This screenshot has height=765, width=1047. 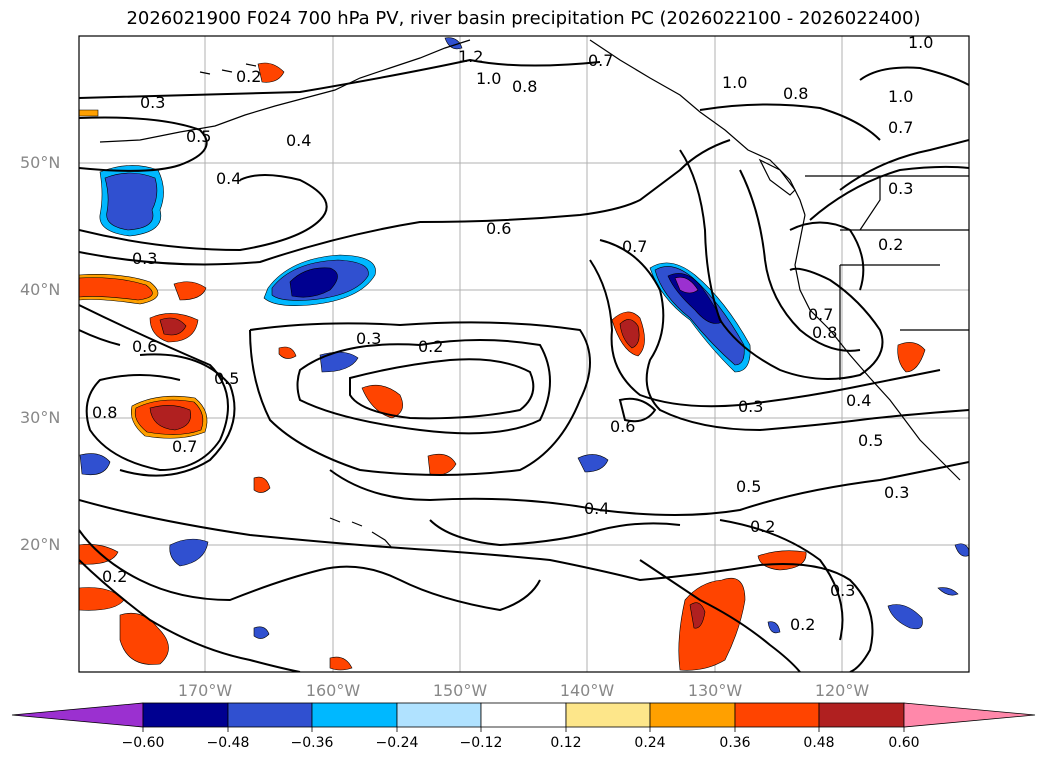 I want to click on hawaii-islands, so click(x=361, y=533).